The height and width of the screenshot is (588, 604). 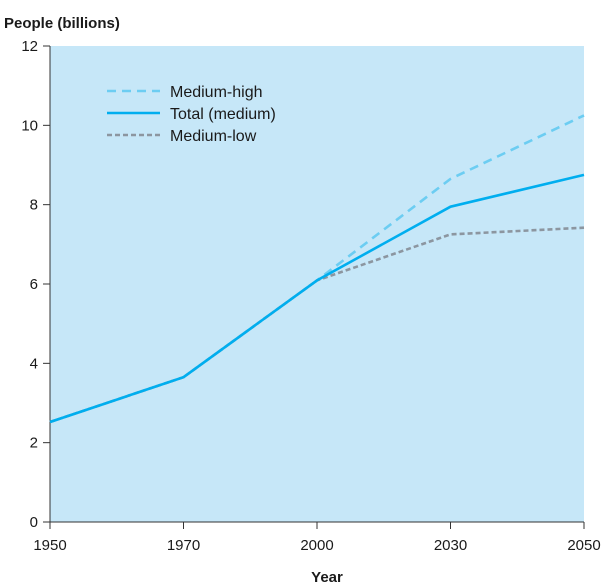 I want to click on y-tick-label: 8, so click(x=34, y=205).